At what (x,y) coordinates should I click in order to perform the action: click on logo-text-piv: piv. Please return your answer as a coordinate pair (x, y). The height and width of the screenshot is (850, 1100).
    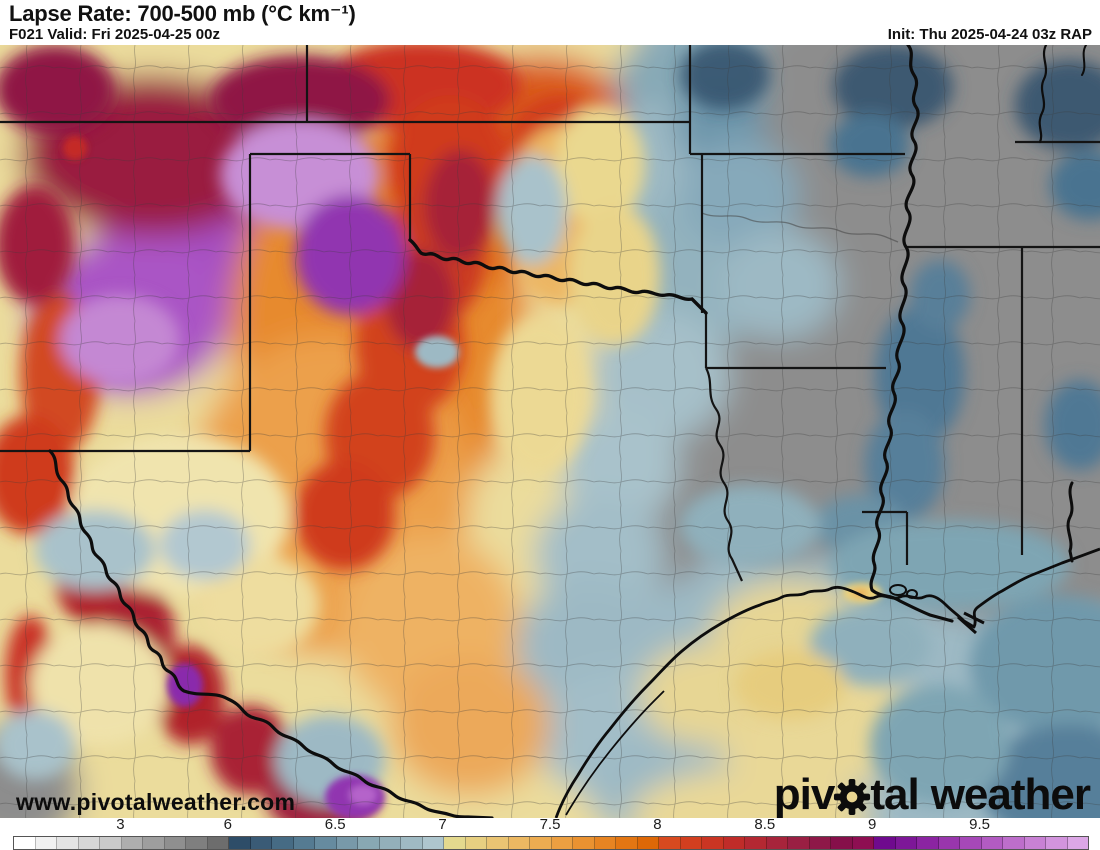
    Looking at the image, I should click on (804, 794).